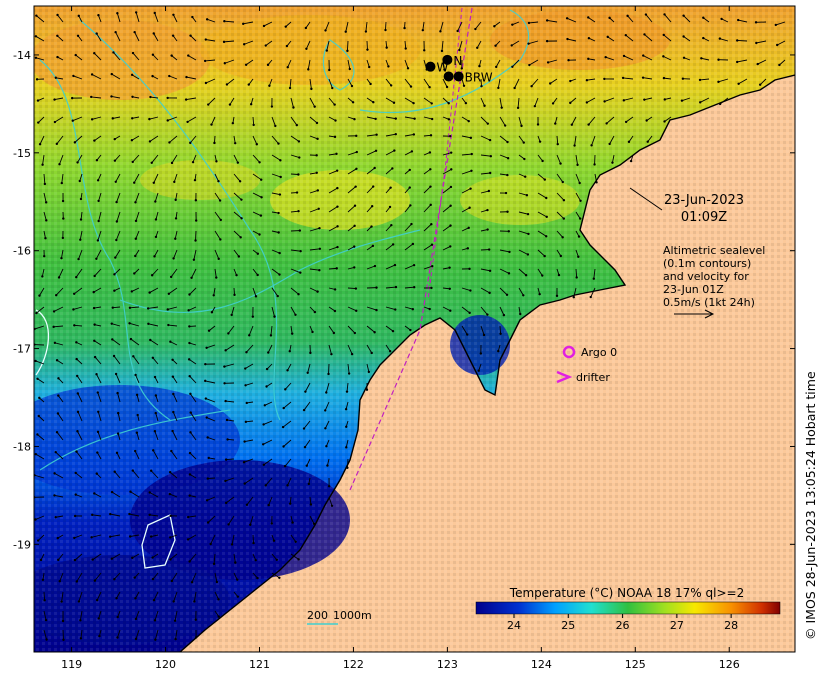  What do you see at coordinates (677, 625) in the screenshot?
I see `colorbar-tick-label: 27` at bounding box center [677, 625].